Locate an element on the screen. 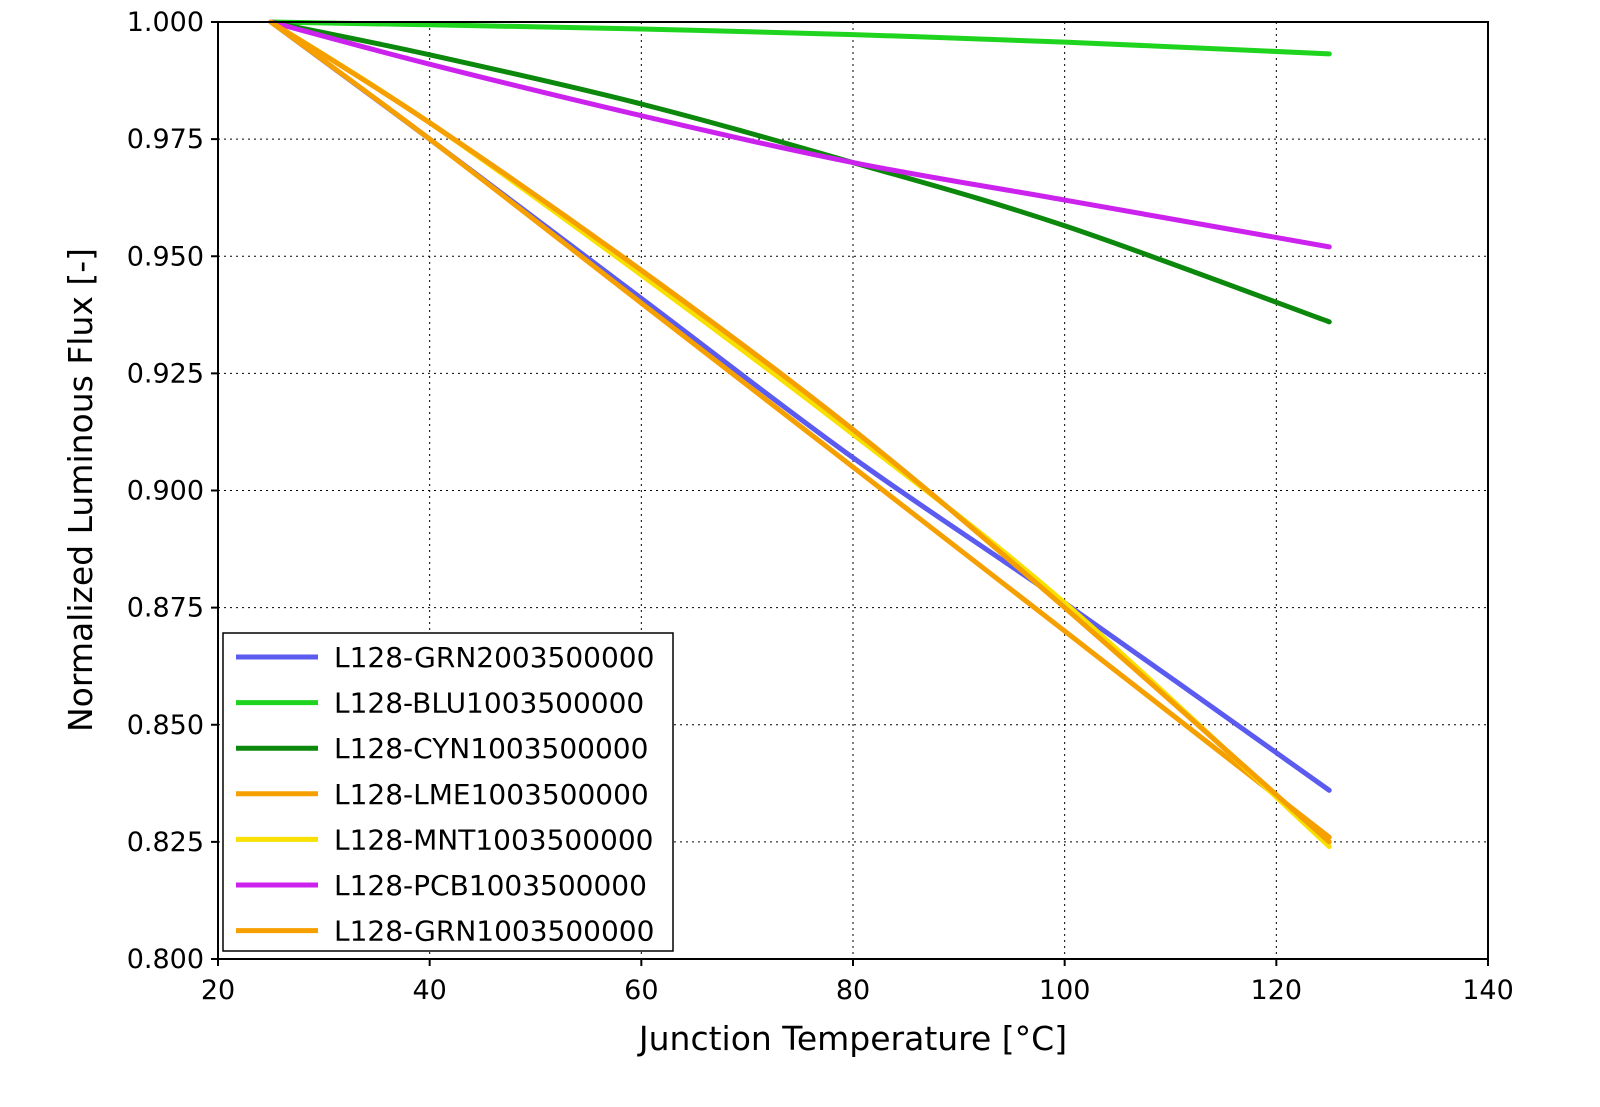  y-axis-label: Normalized Luminous Flux [-] is located at coordinates (80, 490).